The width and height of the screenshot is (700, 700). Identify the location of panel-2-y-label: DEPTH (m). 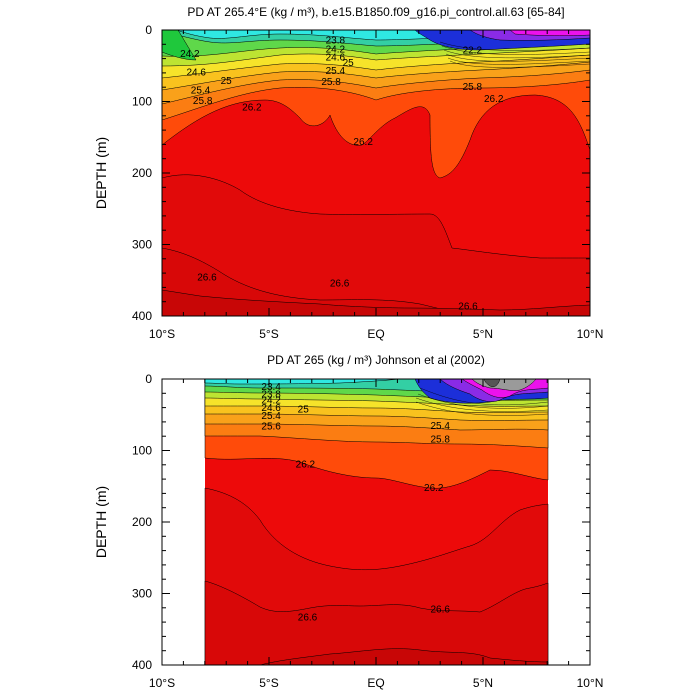
(101, 522).